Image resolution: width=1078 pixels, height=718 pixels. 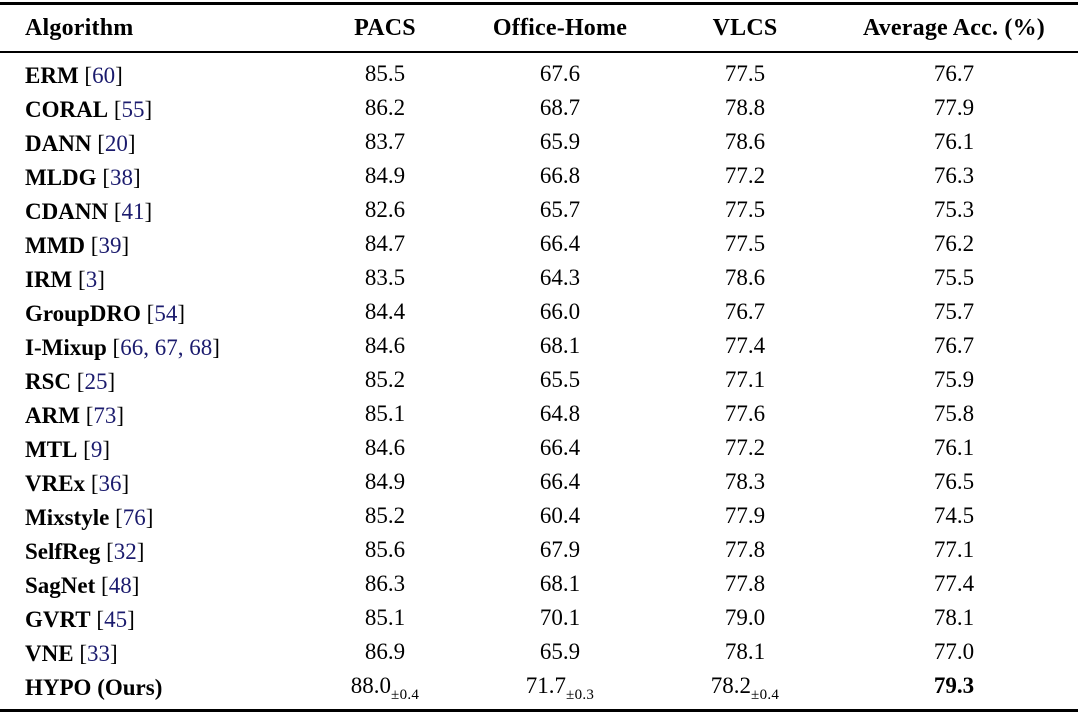 What do you see at coordinates (745, 447) in the screenshot?
I see `vlcs-value: 77.2` at bounding box center [745, 447].